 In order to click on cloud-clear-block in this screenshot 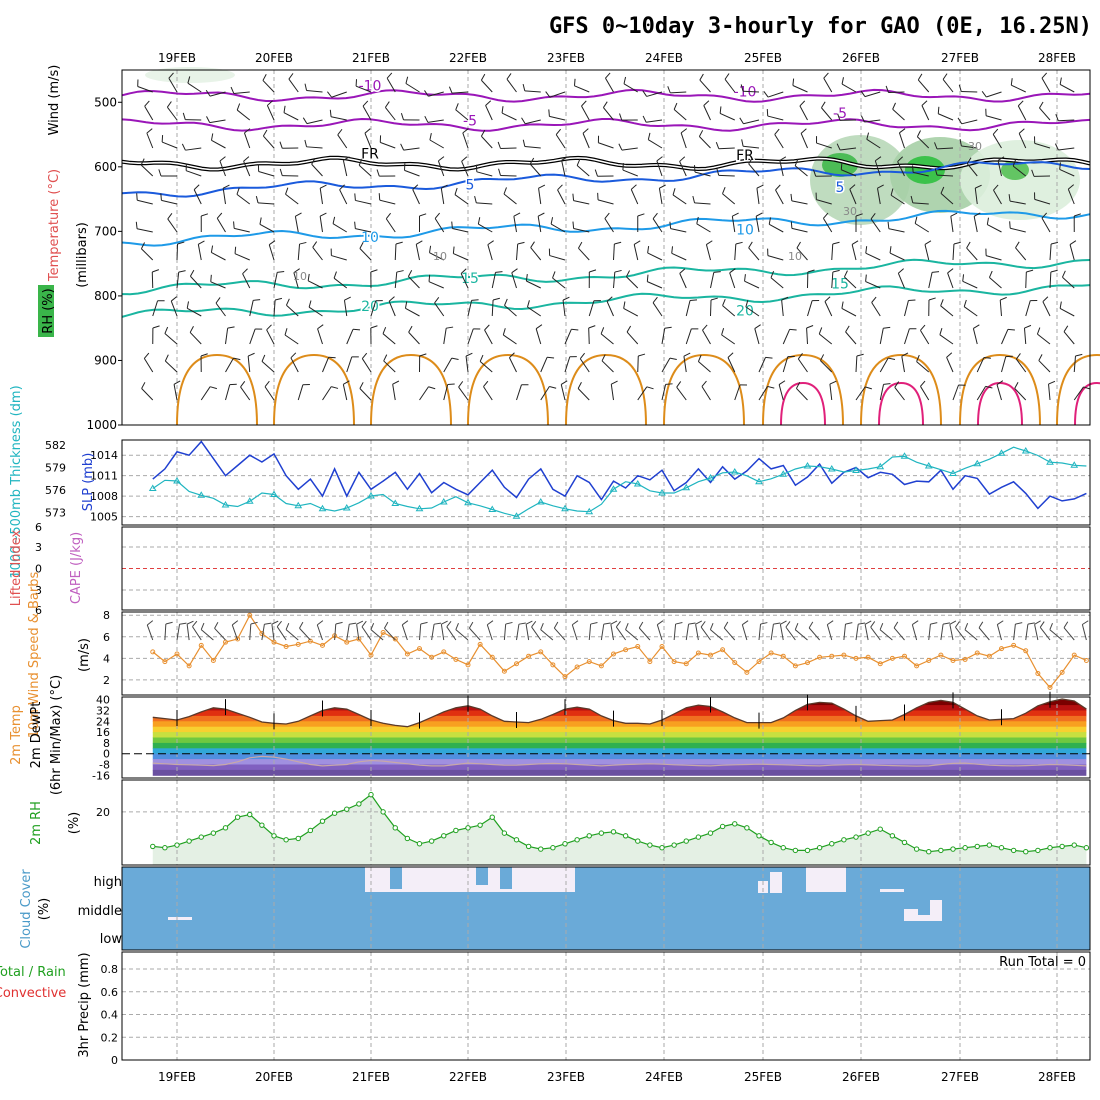, I will do `click(936, 910)`.